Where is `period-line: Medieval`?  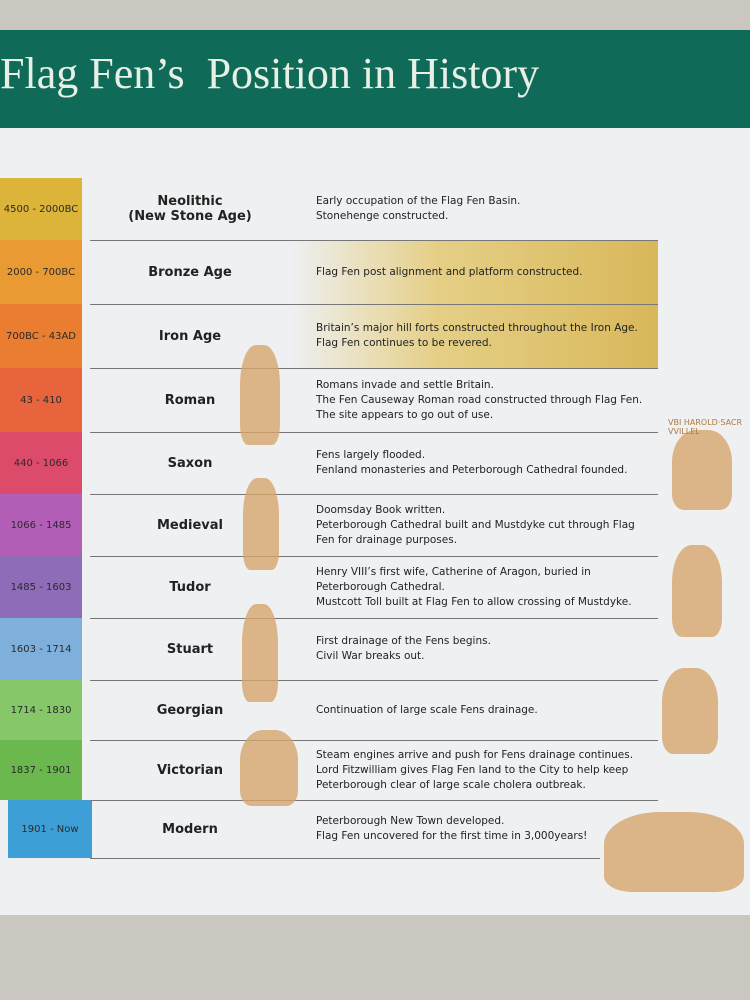
period-line: Medieval is located at coordinates (190, 525).